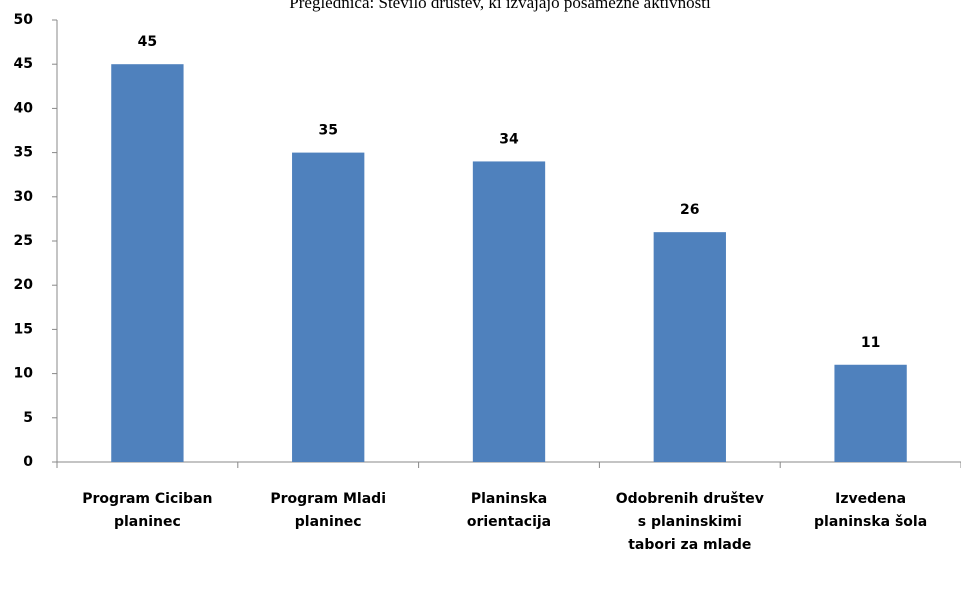 The image size is (961, 599). I want to click on data-label: 35, so click(327, 131).